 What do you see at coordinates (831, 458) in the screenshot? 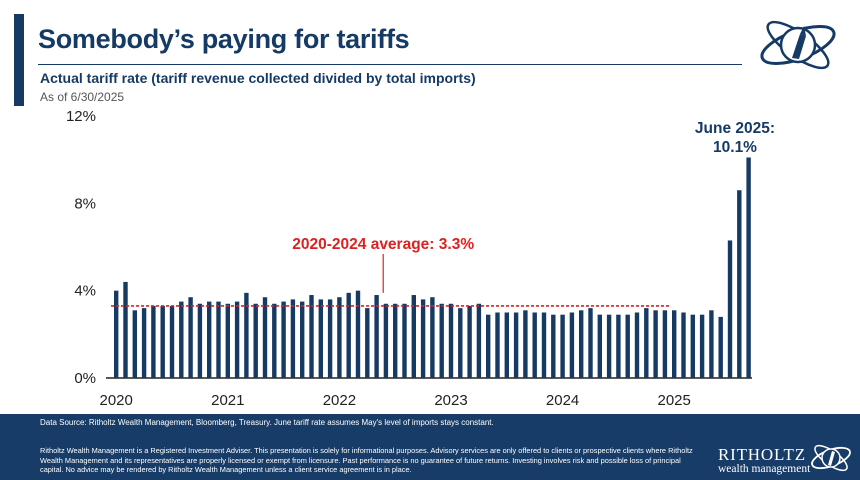
I see `ritholtz-footer-logo-icon` at bounding box center [831, 458].